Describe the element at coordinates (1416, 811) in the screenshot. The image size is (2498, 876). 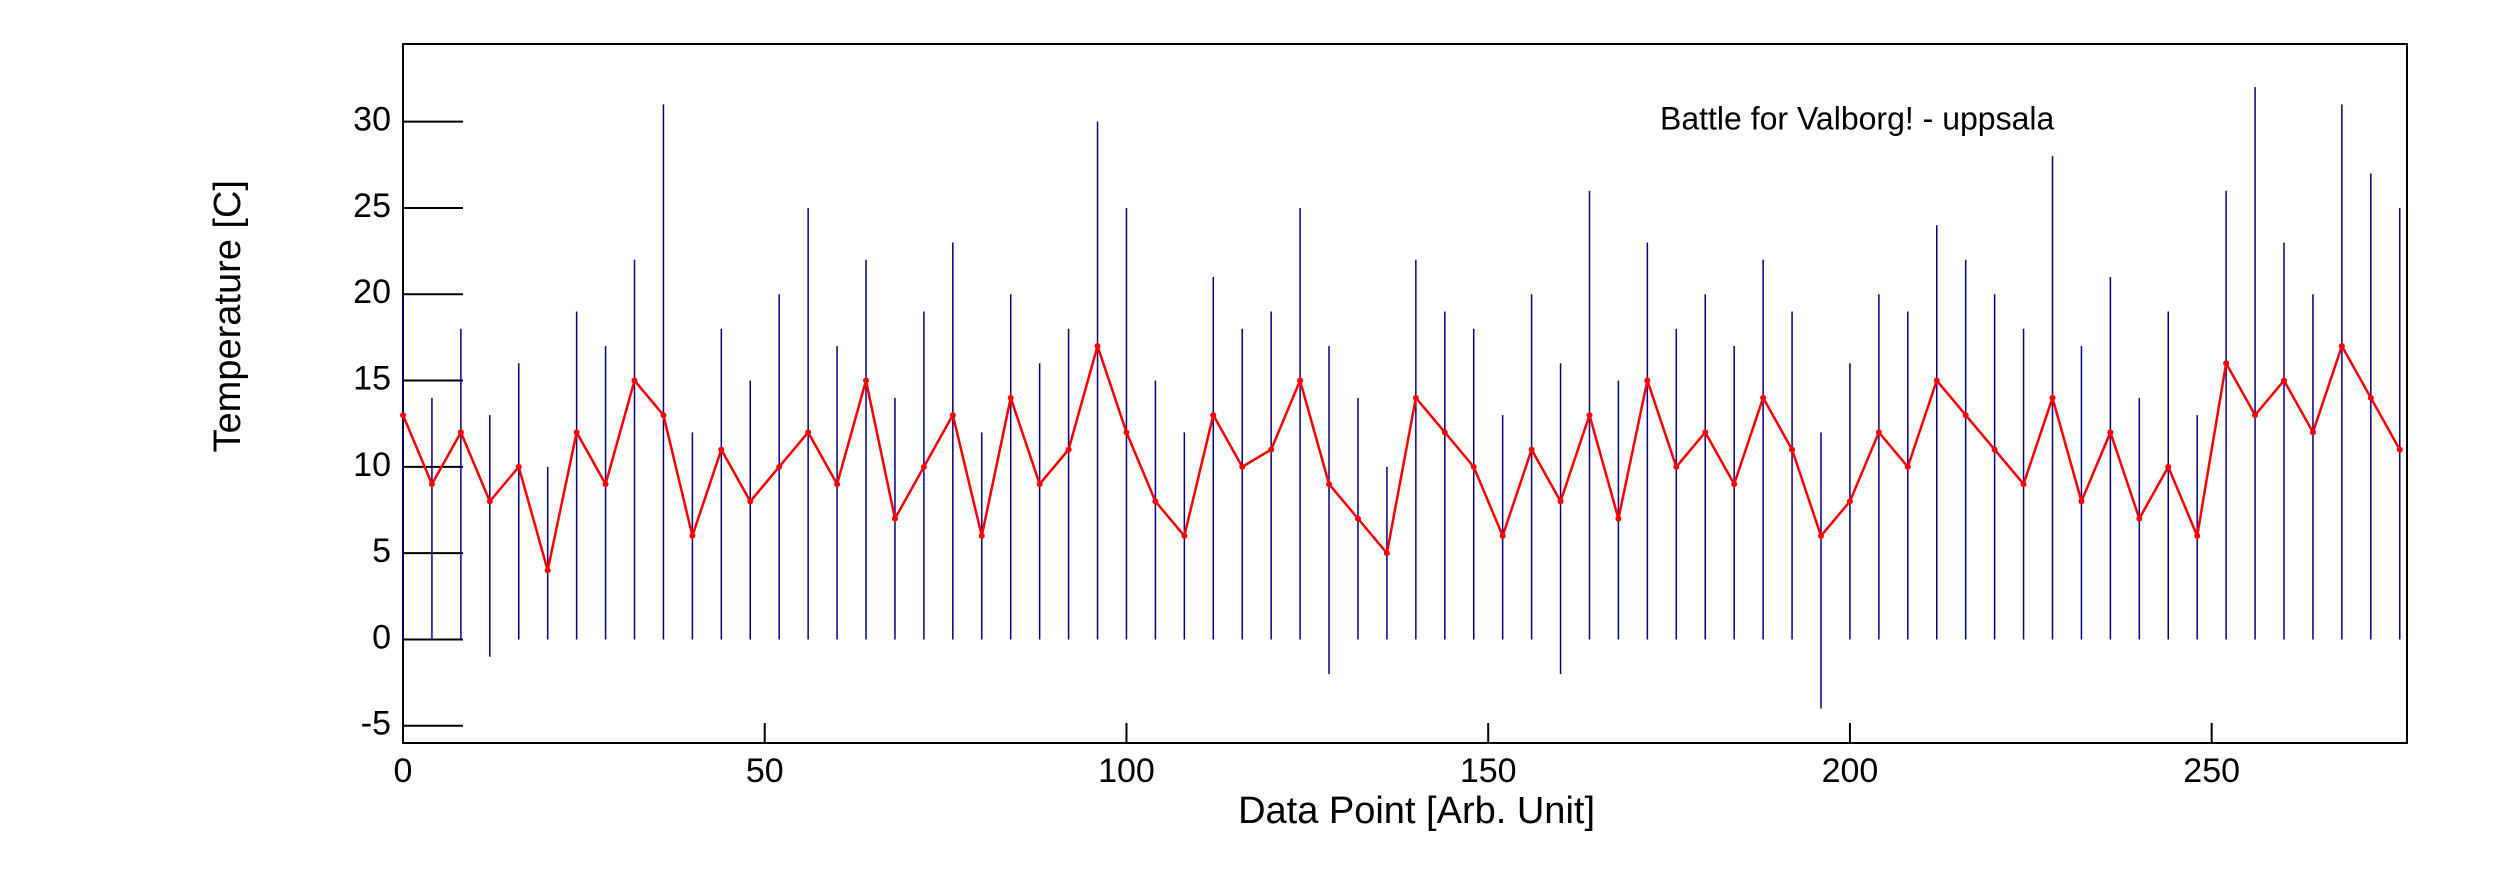
I see `x-axis-title: Data Point [Arb. Unit]` at that location.